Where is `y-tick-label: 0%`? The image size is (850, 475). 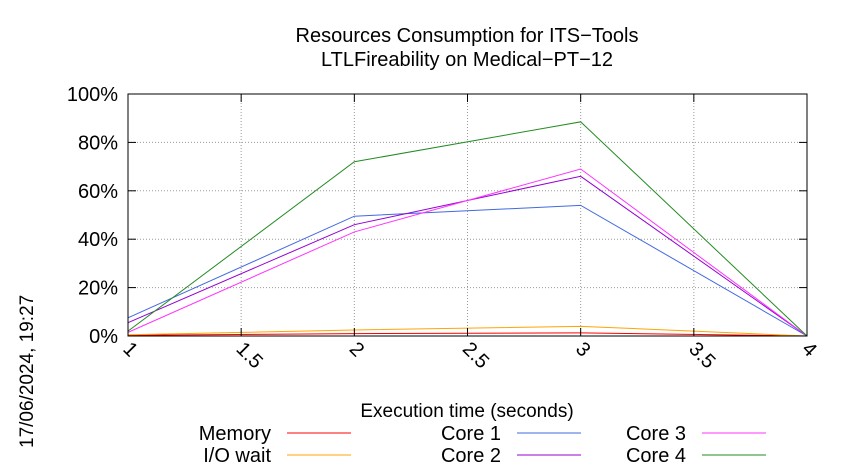 y-tick-label: 0% is located at coordinates (103, 337).